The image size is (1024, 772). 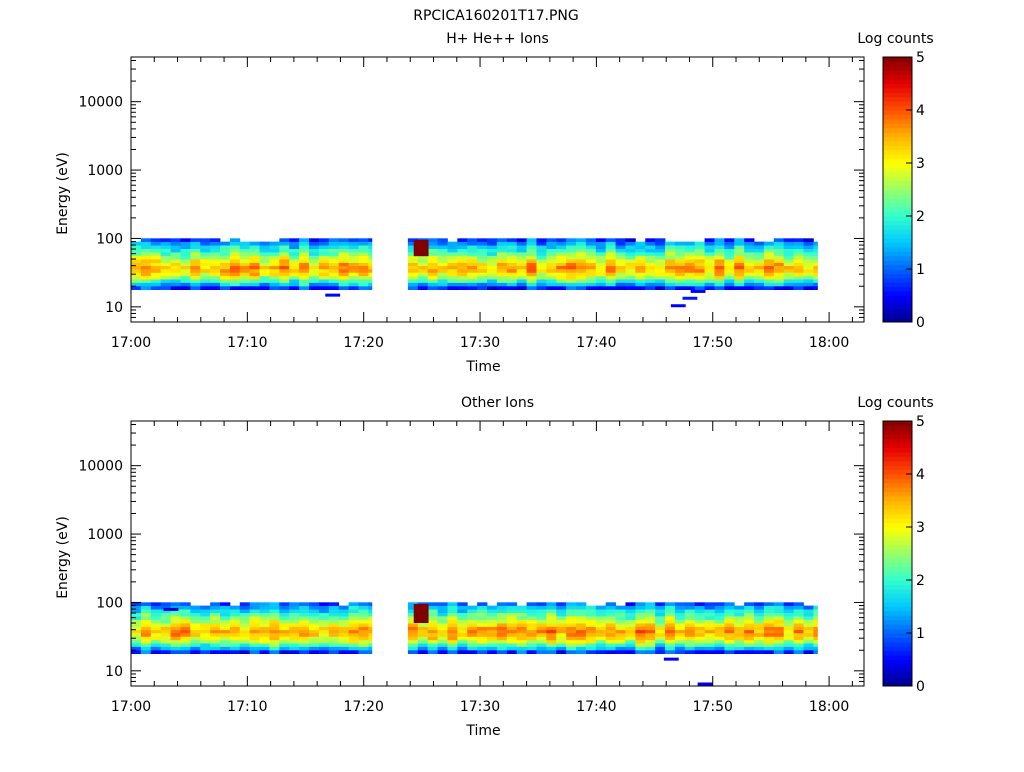 What do you see at coordinates (497, 39) in the screenshot?
I see `panel-title: H+ He++ Ions` at bounding box center [497, 39].